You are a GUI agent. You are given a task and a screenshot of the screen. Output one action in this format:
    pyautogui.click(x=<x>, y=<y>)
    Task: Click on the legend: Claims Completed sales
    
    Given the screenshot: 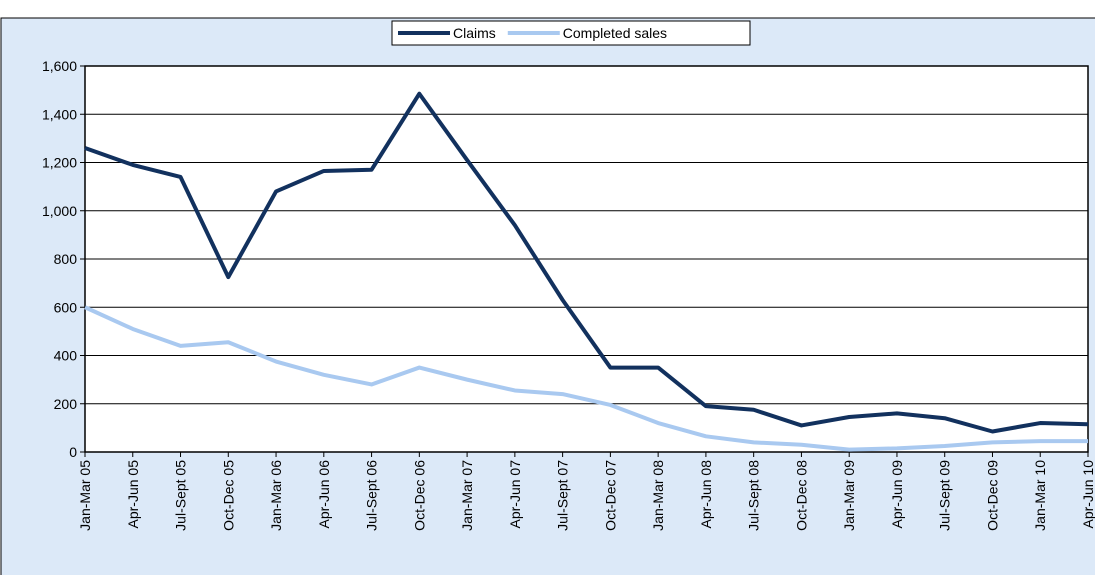 What is the action you would take?
    pyautogui.click(x=571, y=33)
    